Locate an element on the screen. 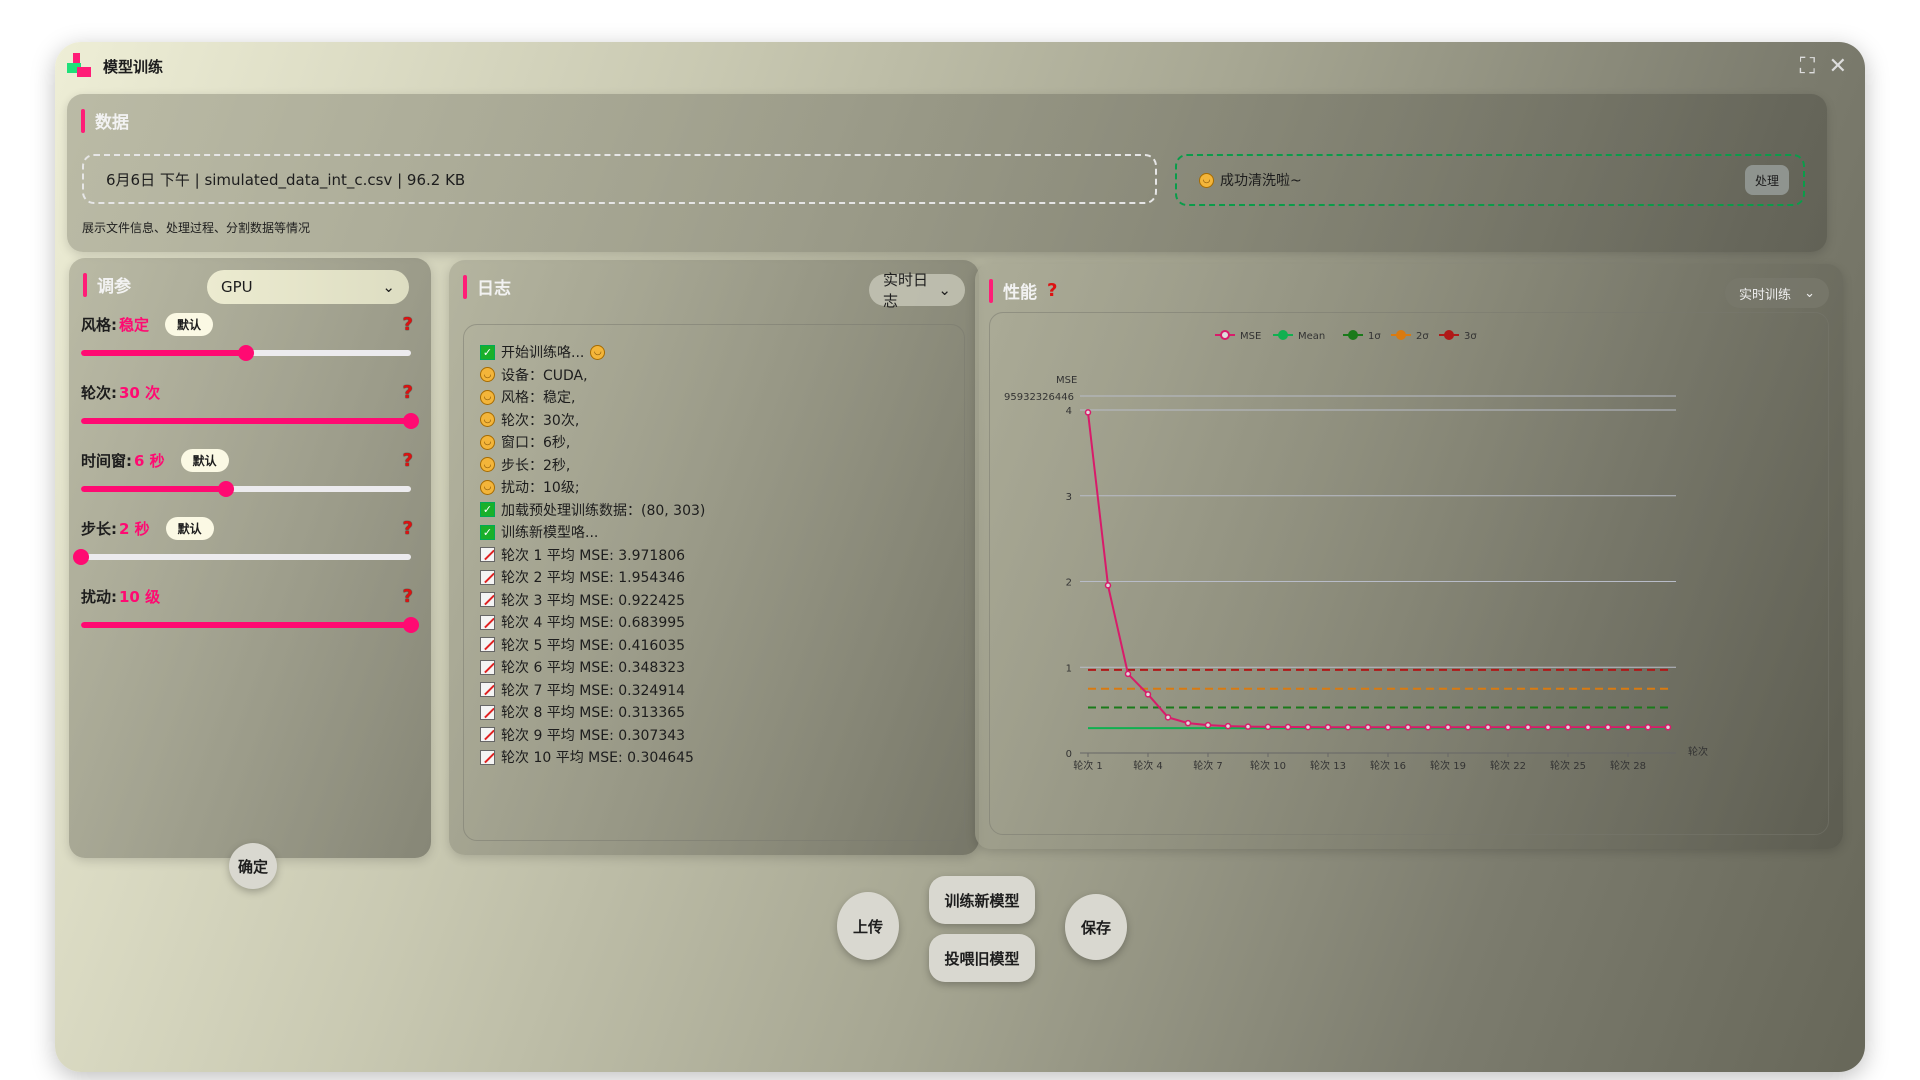 Image resolution: width=1920 pixels, height=1080 pixels. log-line: 轮次 7 平均 MSE: 0.324914 is located at coordinates (714, 690).